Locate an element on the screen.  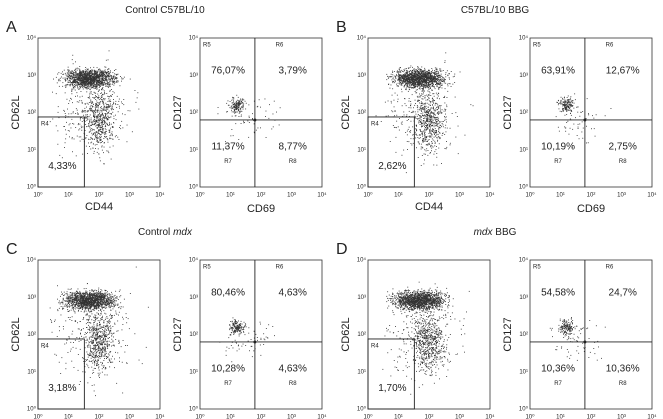
x-tick-label: 10⁰ is located at coordinates (200, 195).